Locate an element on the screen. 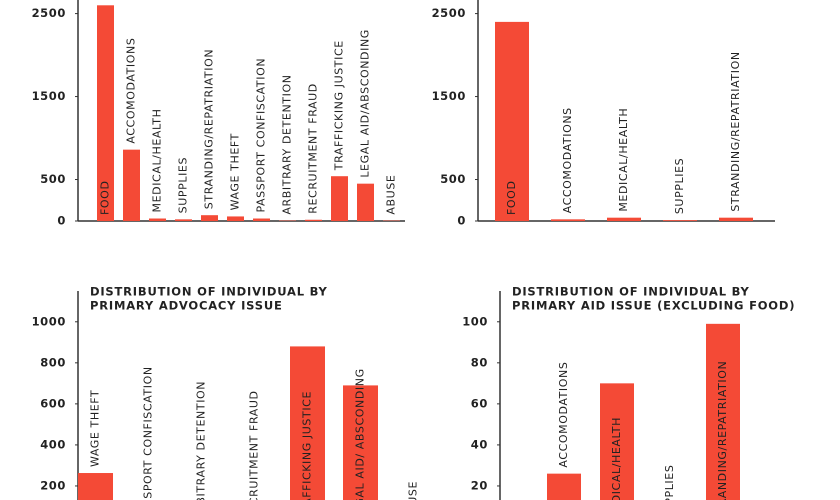 This screenshot has height=500, width=840. chart-title: PRIMARY ADVOCACY ISSUE is located at coordinates (186, 306).